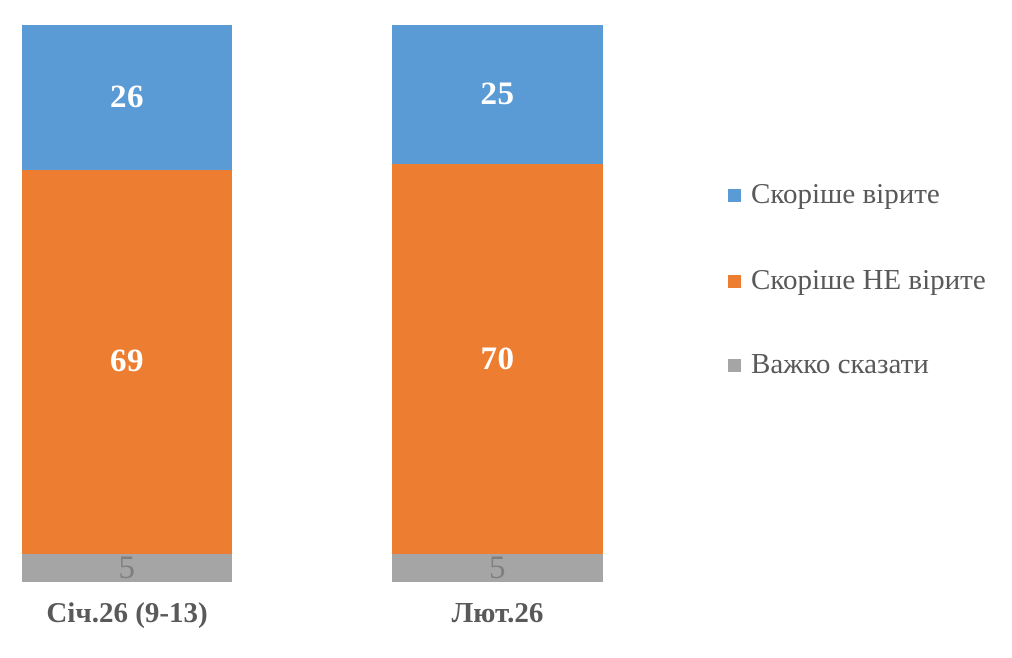  I want to click on bar-segment-series-0: 25, so click(497, 95).